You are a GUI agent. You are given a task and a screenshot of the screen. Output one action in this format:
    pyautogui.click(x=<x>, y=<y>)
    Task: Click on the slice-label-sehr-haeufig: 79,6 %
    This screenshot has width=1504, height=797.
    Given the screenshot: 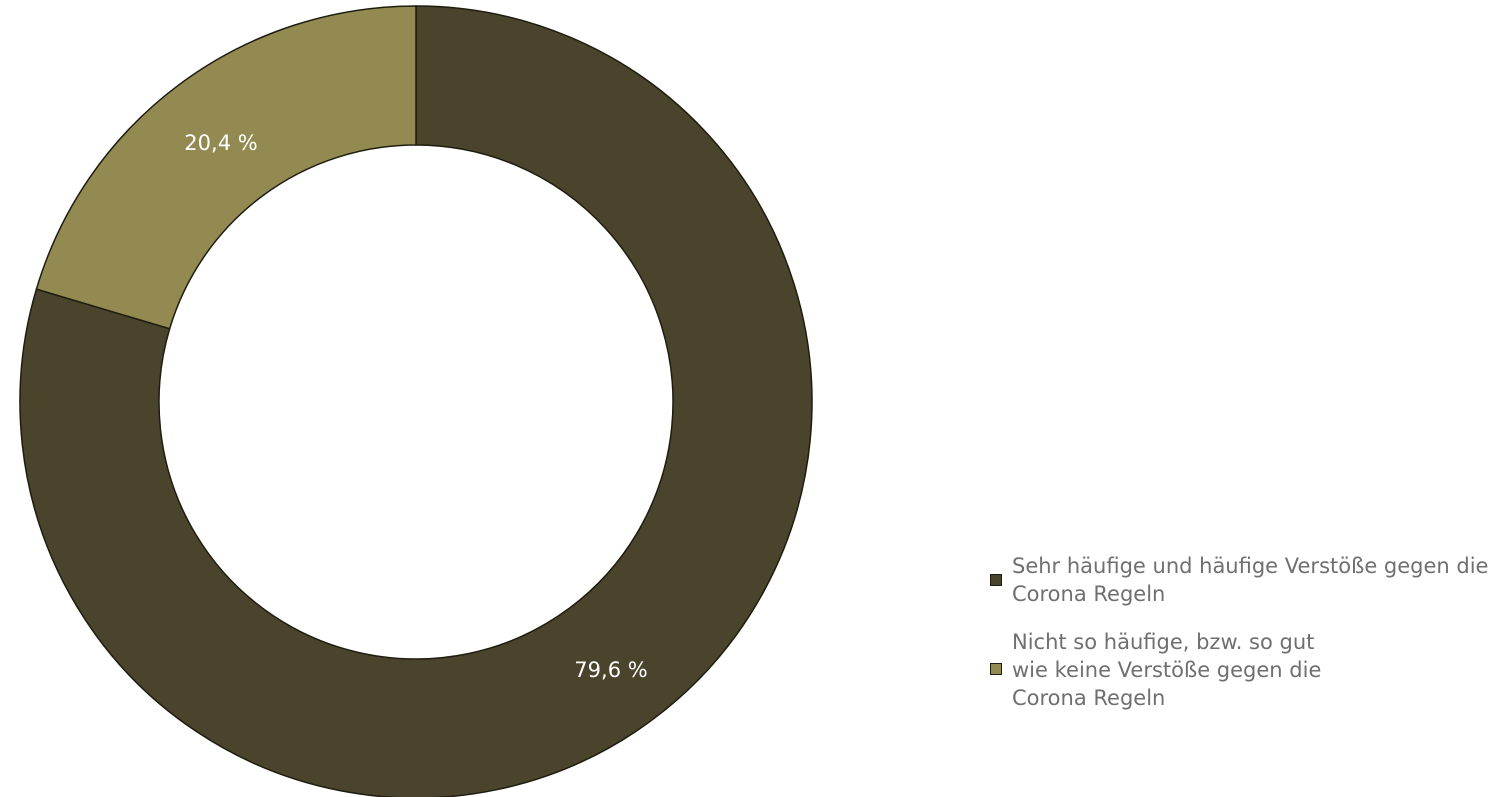 What is the action you would take?
    pyautogui.click(x=610, y=670)
    